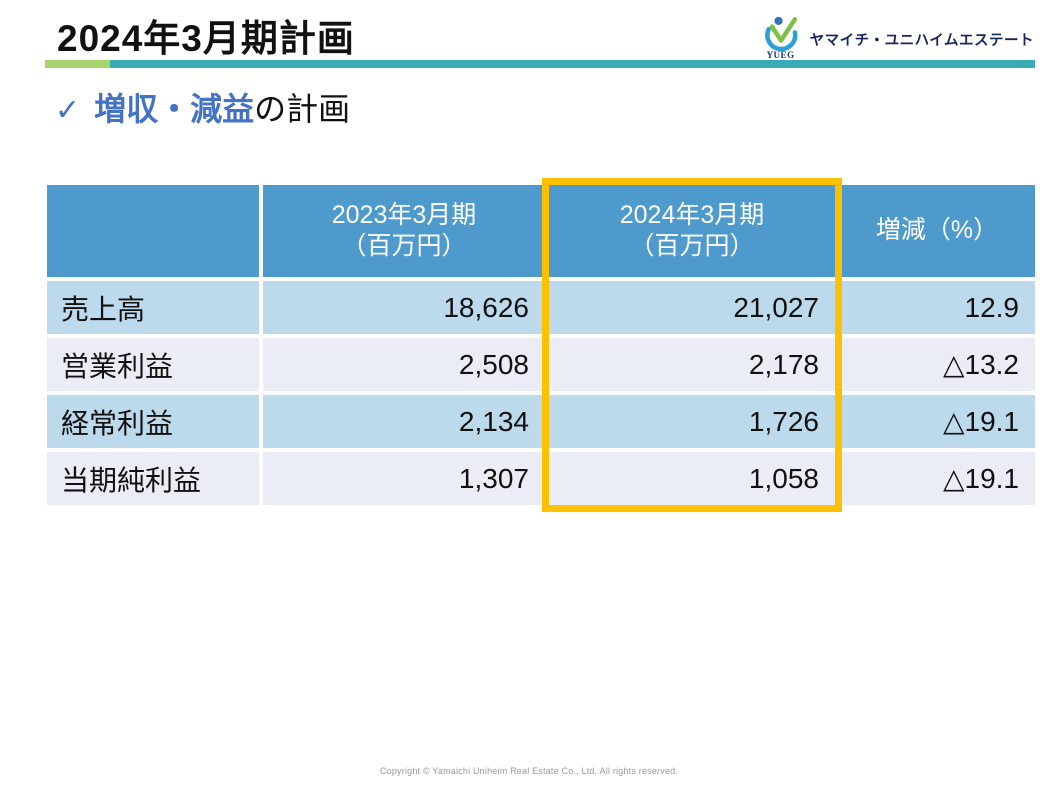 The image size is (1058, 794). I want to click on row-label-sales: 売上高, so click(153, 307).